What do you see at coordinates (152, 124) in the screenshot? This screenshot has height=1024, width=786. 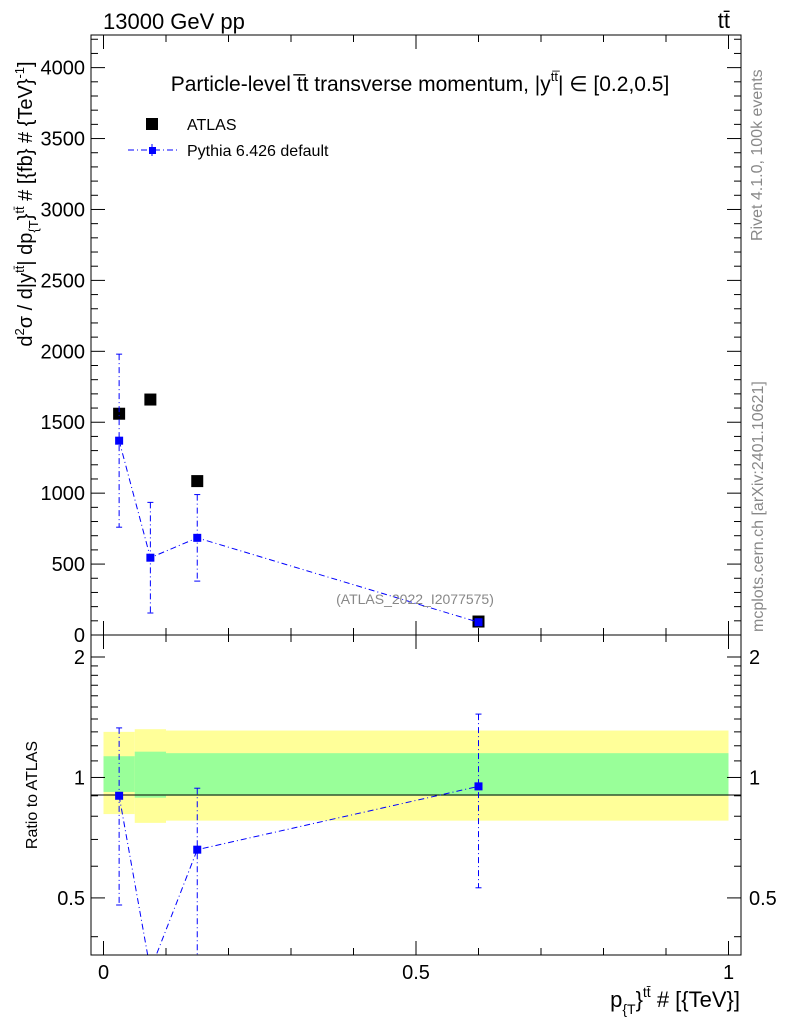 I see `legend-atlas-marker` at bounding box center [152, 124].